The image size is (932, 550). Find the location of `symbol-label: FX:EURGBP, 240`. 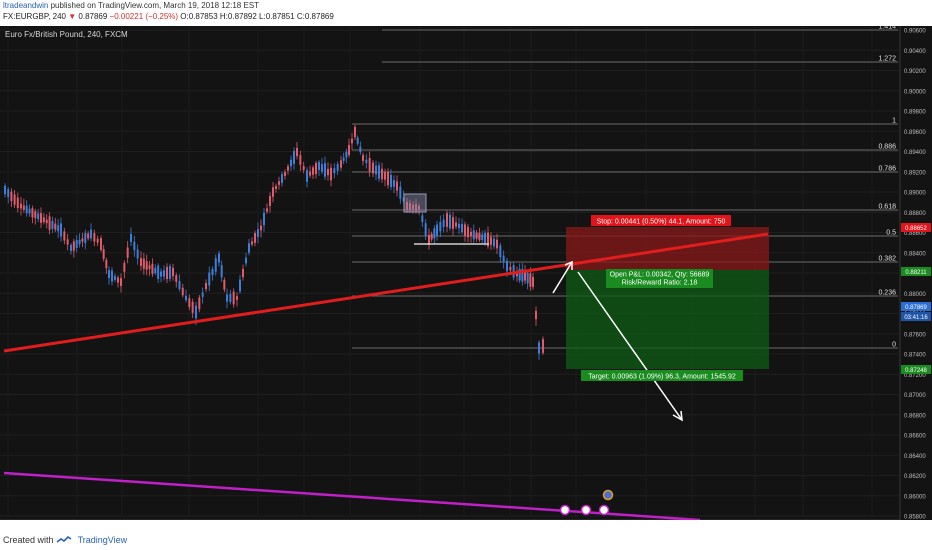

symbol-label: FX:EURGBP, 240 is located at coordinates (34, 16).